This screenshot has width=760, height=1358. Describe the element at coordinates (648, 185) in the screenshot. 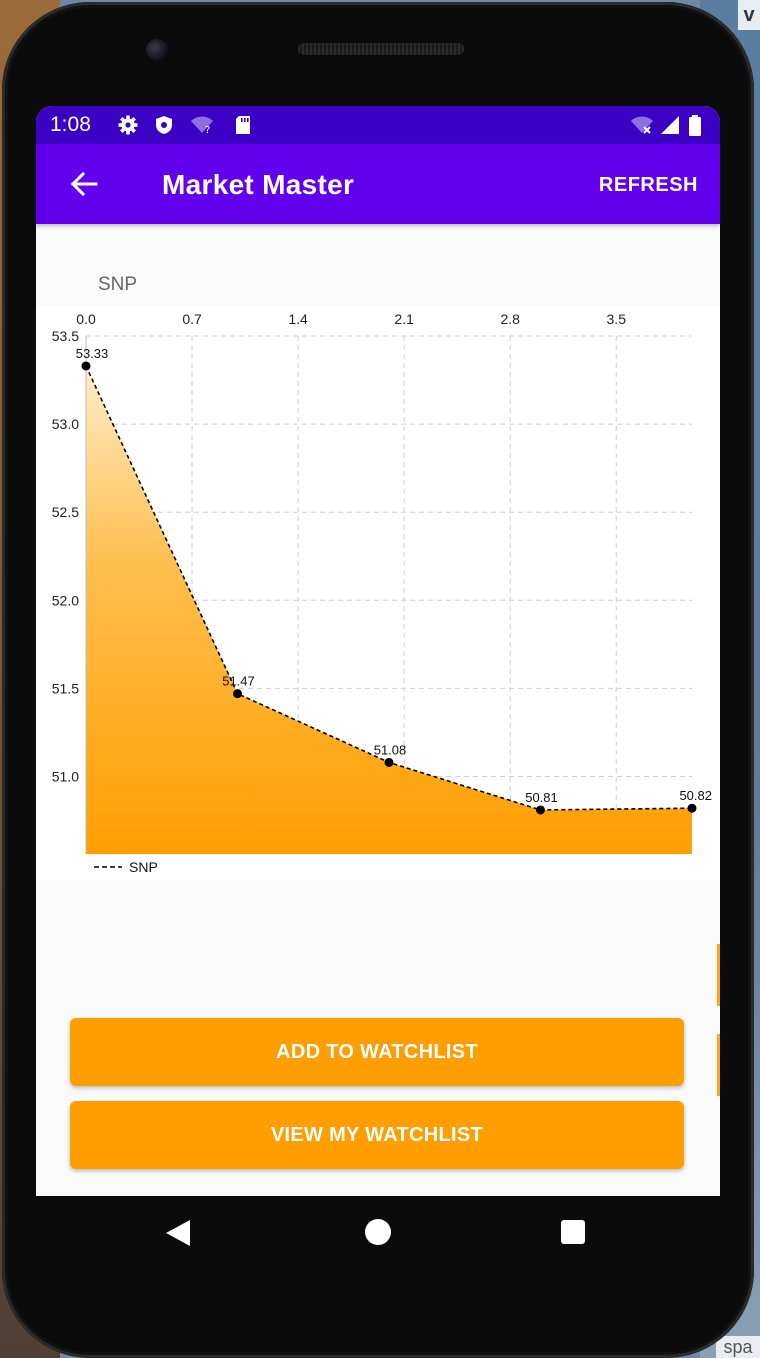

I see `refresh-button: REFRESH` at that location.